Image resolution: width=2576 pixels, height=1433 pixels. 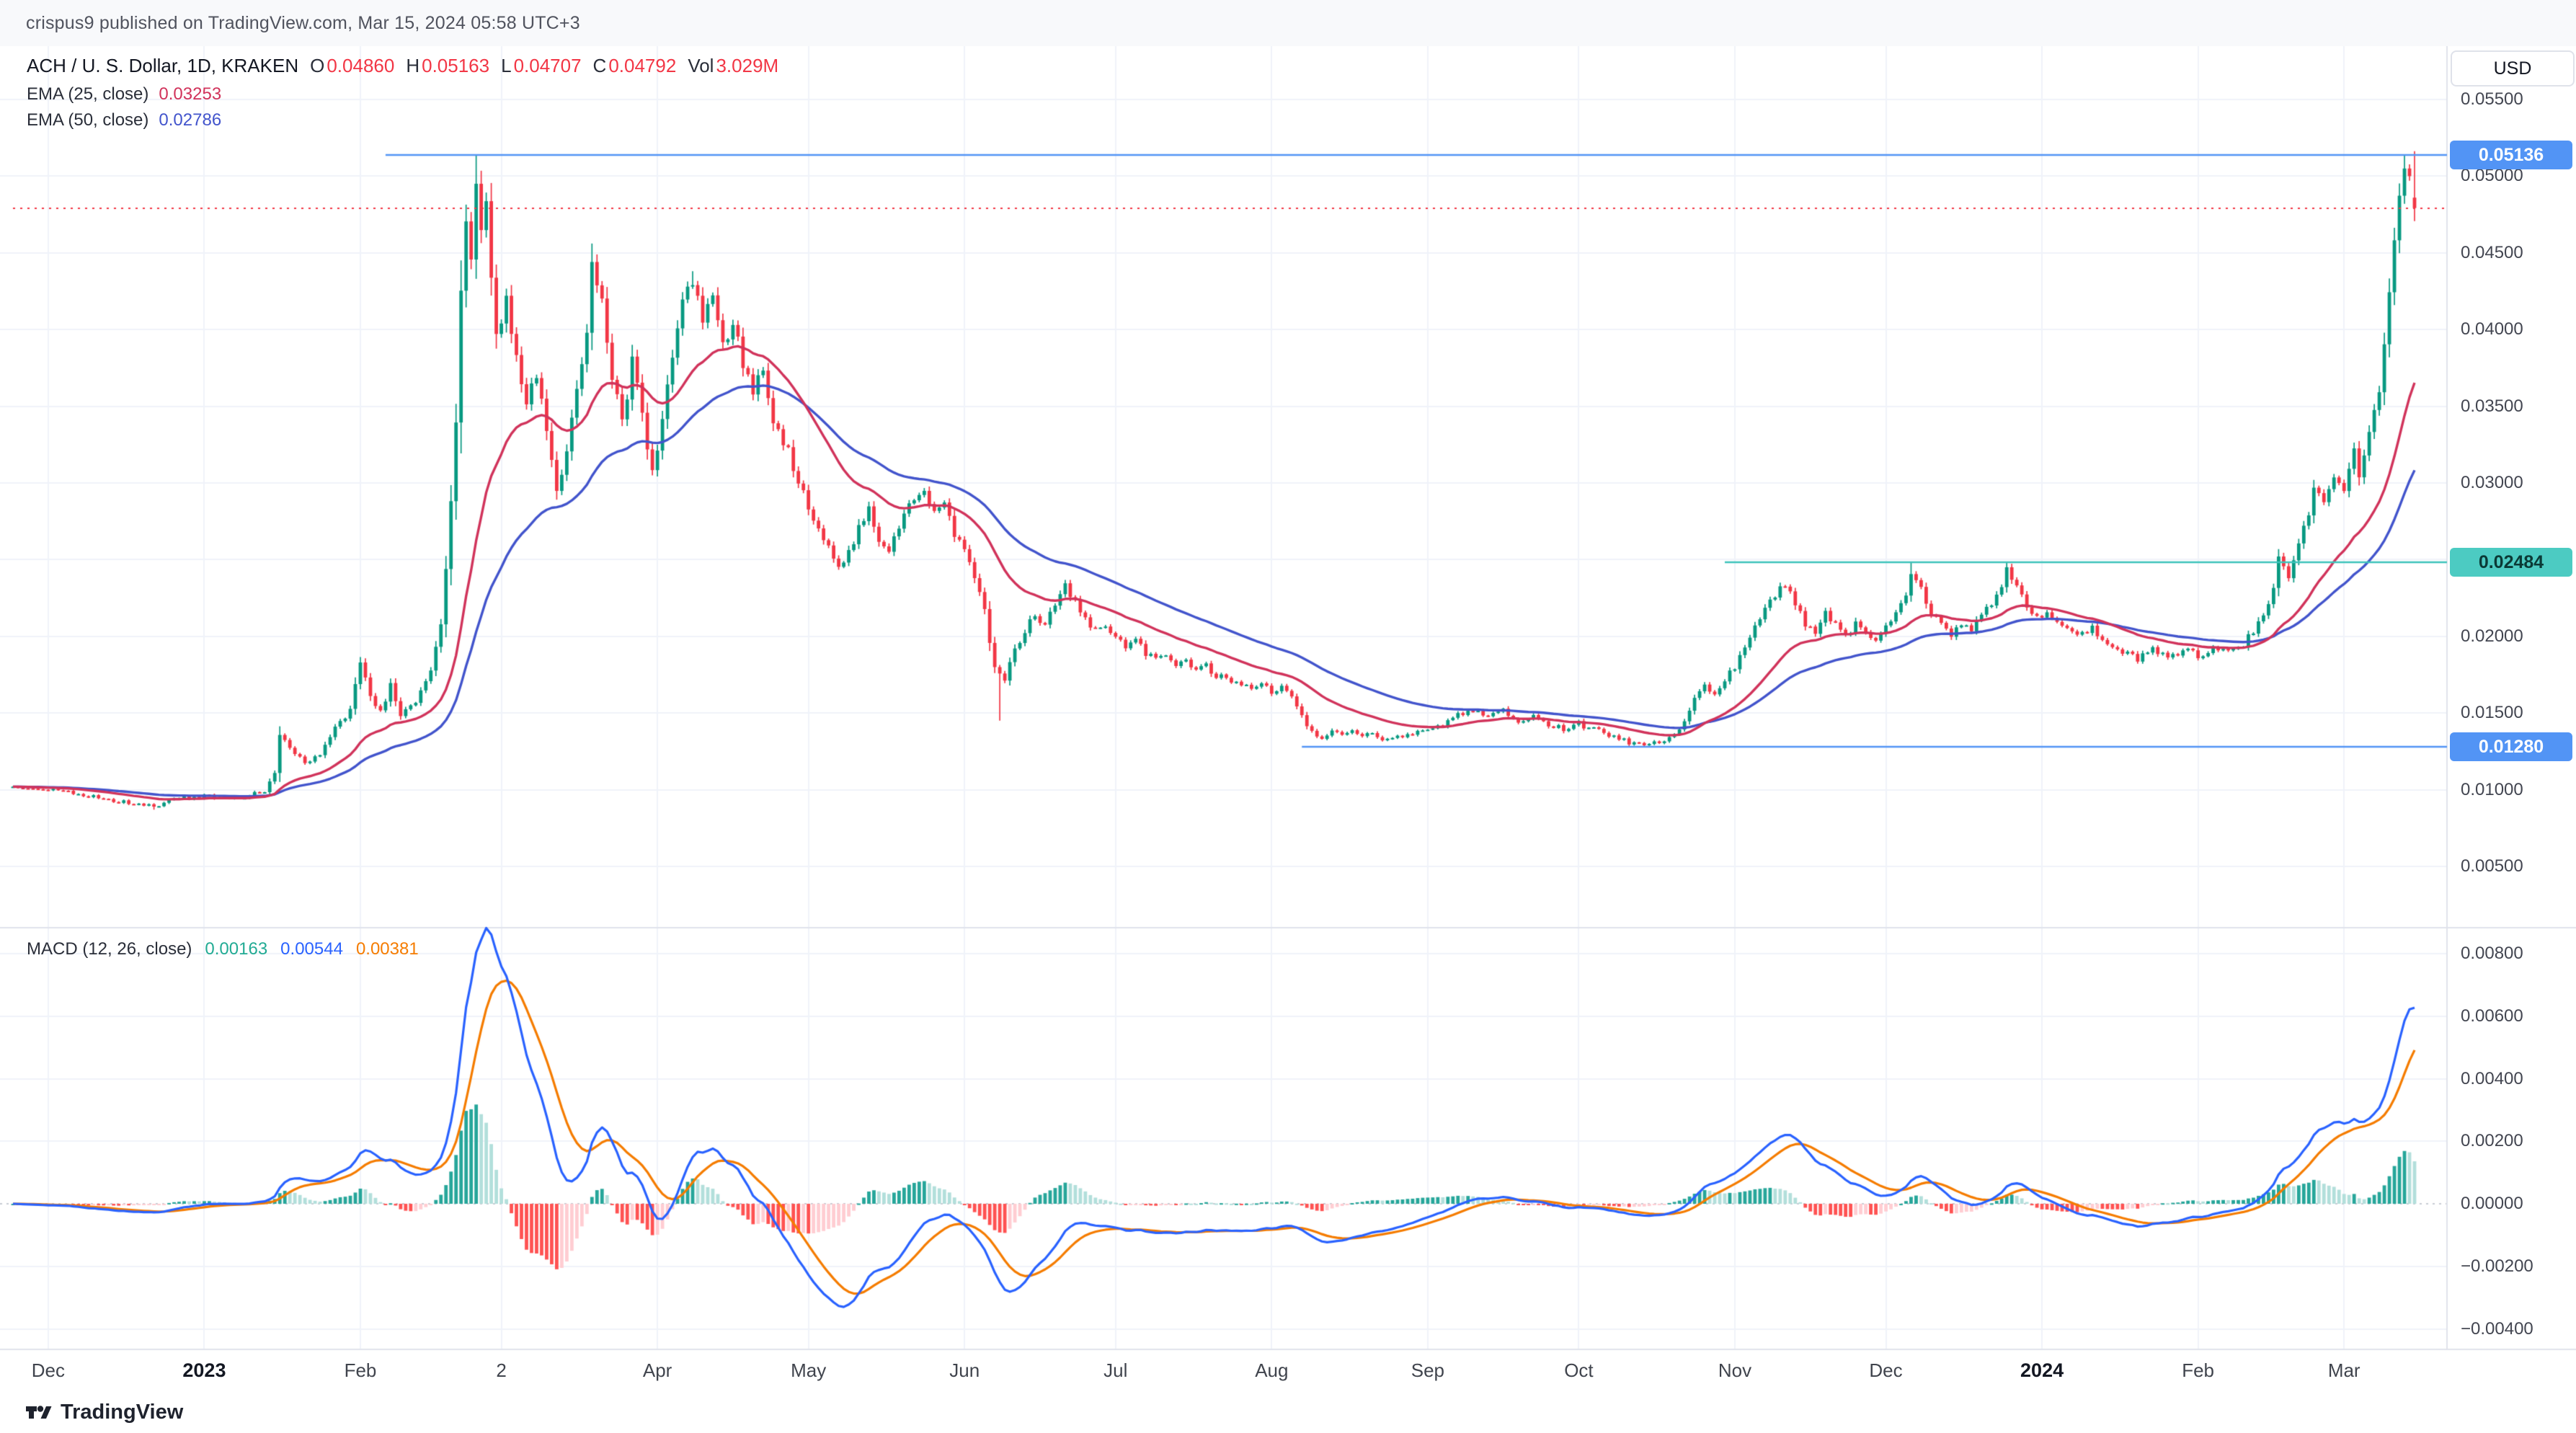 What do you see at coordinates (163, 65) in the screenshot?
I see `symbol-title: ACH / U. S. Dollar, 1D, KRAKEN` at bounding box center [163, 65].